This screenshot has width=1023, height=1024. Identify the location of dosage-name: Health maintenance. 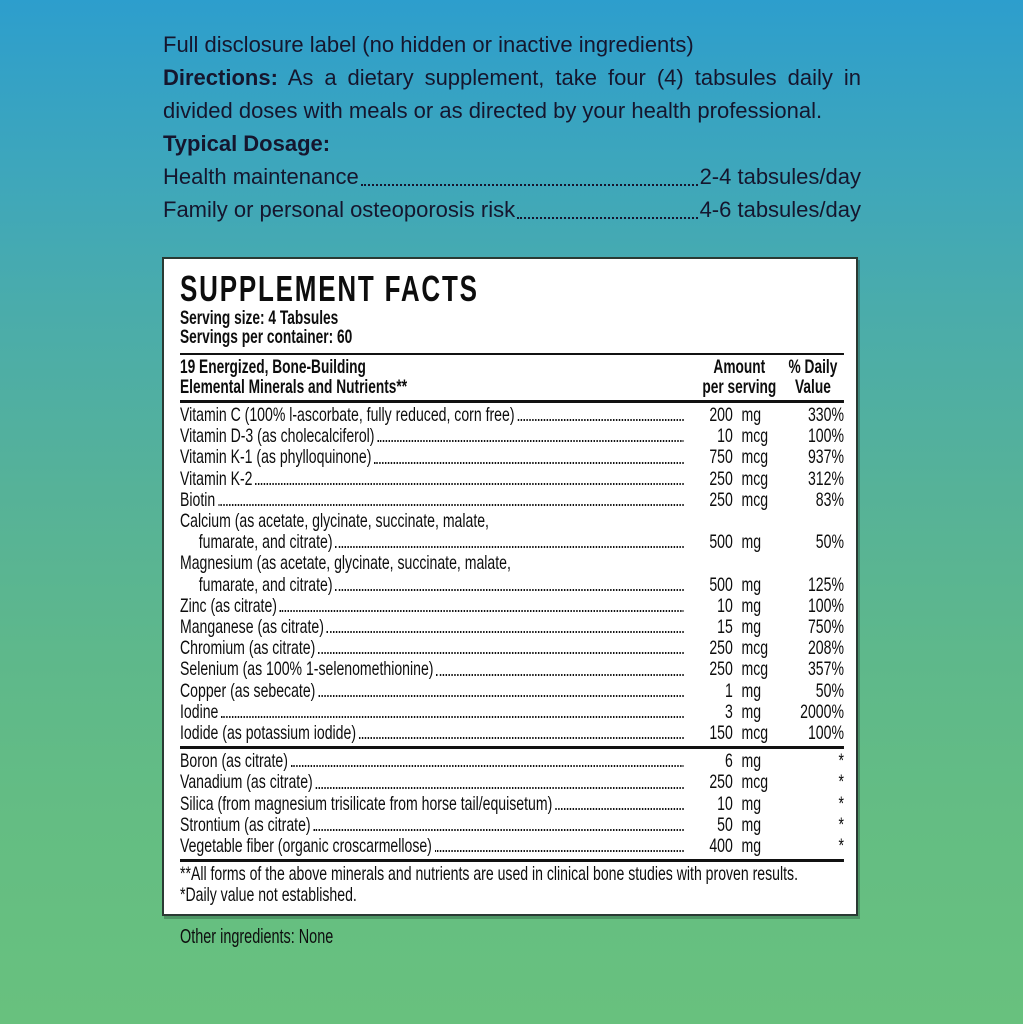
(261, 176).